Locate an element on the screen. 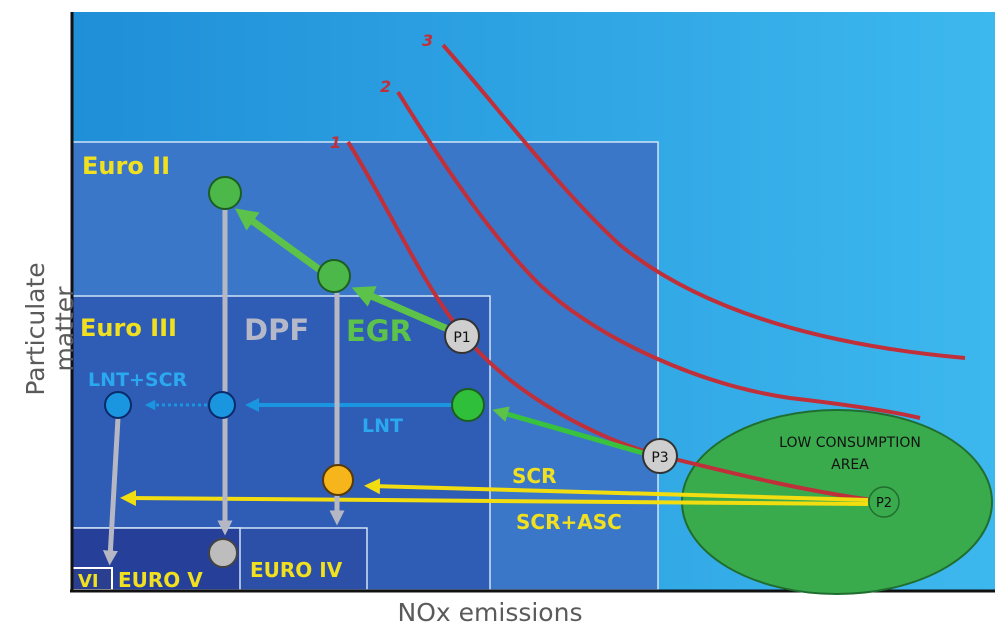  euro-v-grey-point is located at coordinates (223, 553).